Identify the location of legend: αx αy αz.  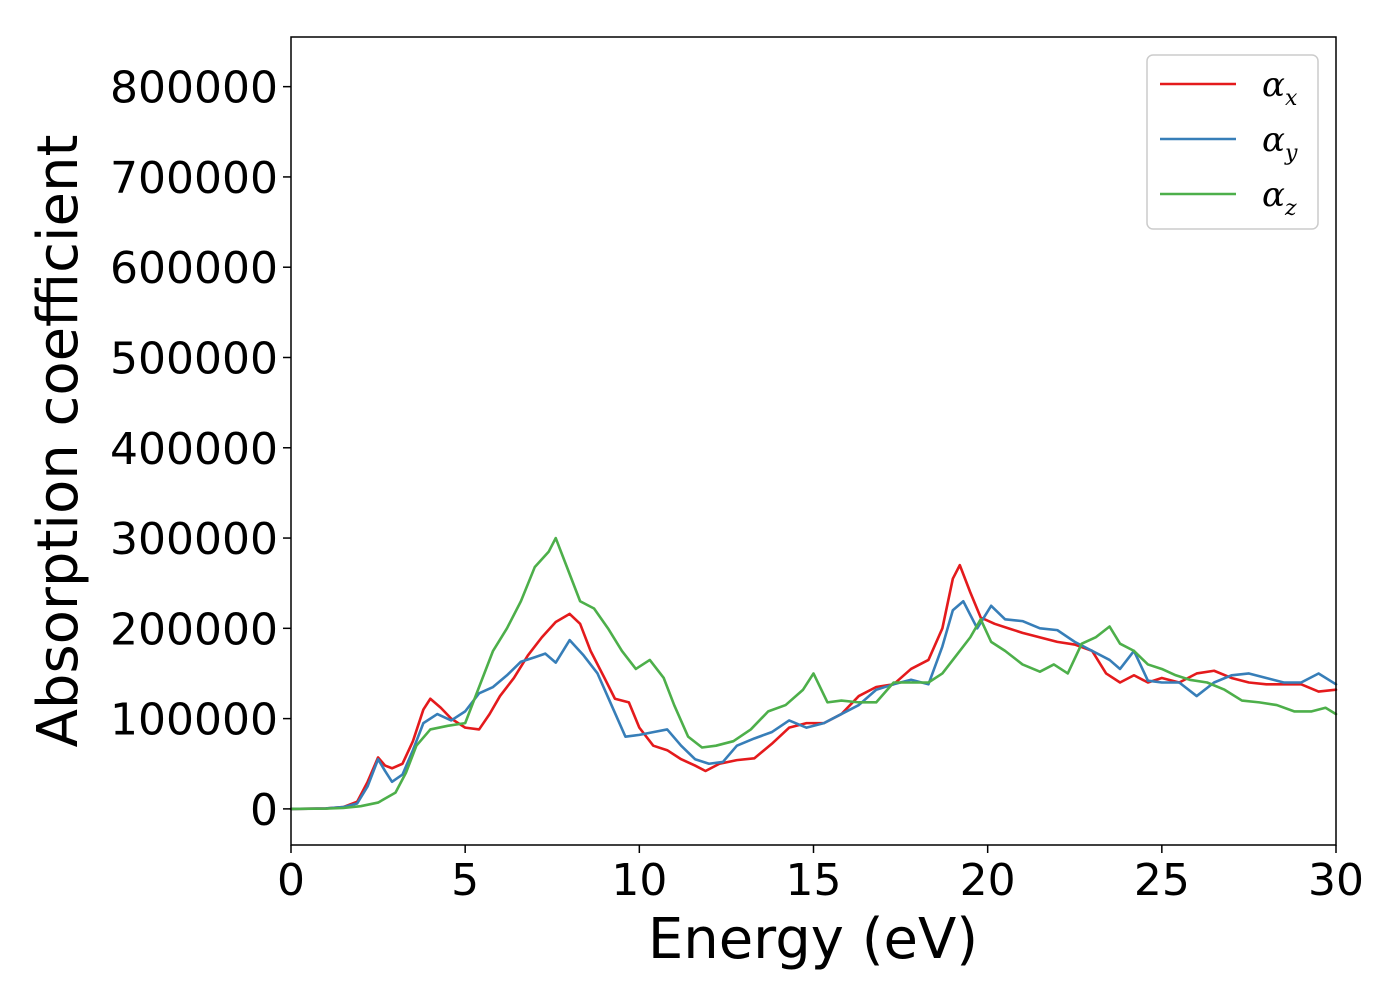
(1232, 142).